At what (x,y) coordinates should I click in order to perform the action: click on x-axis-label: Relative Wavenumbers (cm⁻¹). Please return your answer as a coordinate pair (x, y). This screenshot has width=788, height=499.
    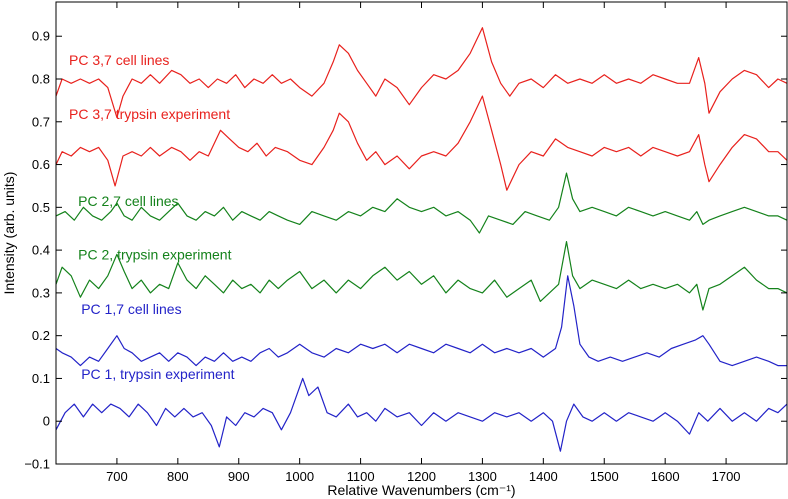
    Looking at the image, I should click on (421, 490).